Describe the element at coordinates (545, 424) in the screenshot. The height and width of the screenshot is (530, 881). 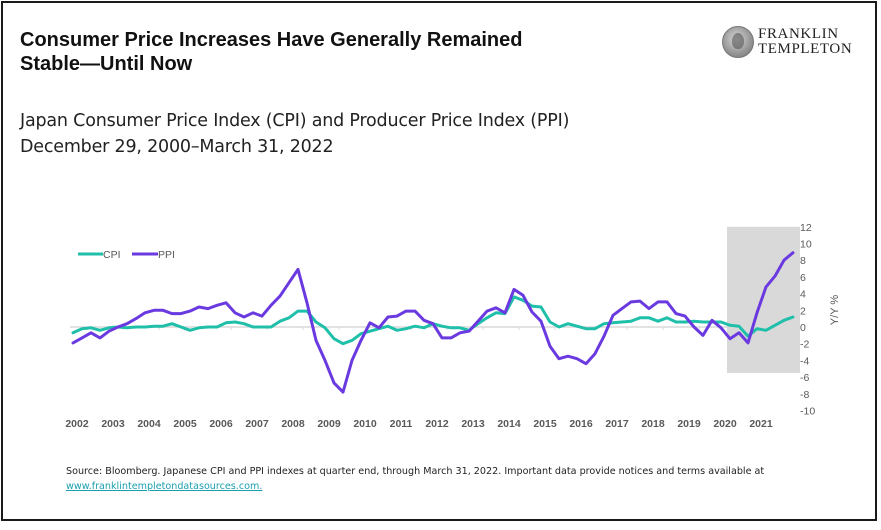
I see `x-tick-label: 2015` at that location.